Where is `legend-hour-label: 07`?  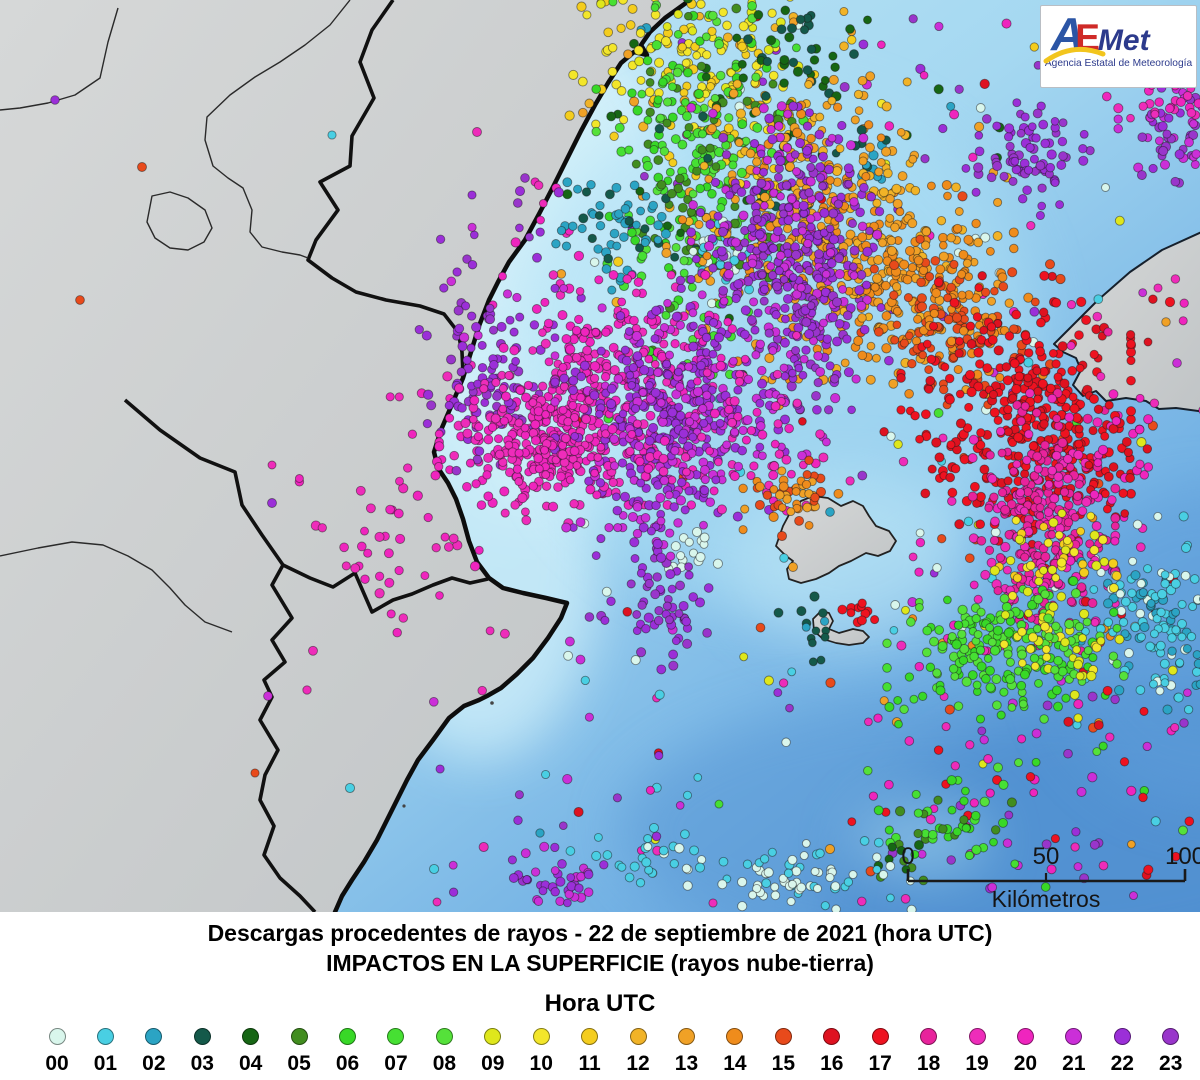
legend-hour-label: 07 is located at coordinates (396, 1063).